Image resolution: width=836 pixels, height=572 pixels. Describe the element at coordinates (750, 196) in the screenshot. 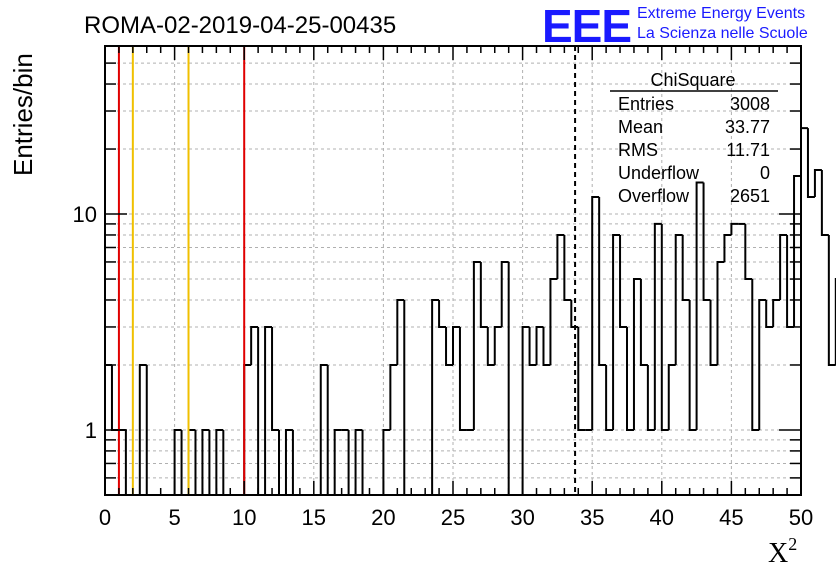

I see `stats-value-overflow: 2651` at that location.